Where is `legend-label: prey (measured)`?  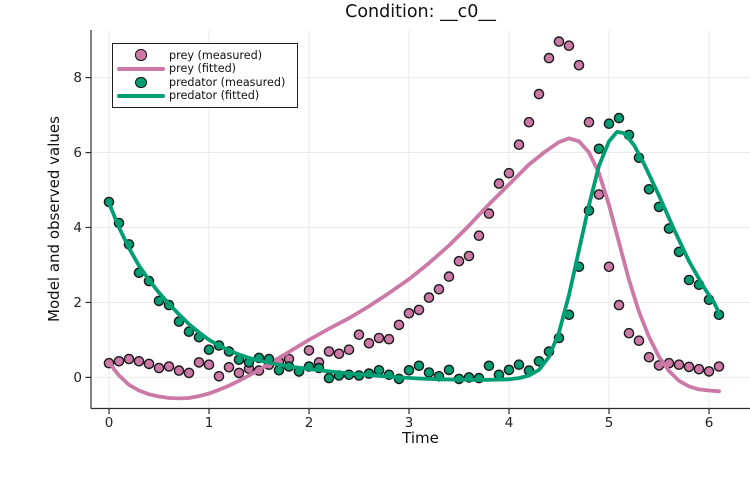
legend-label: prey (measured) is located at coordinates (216, 55).